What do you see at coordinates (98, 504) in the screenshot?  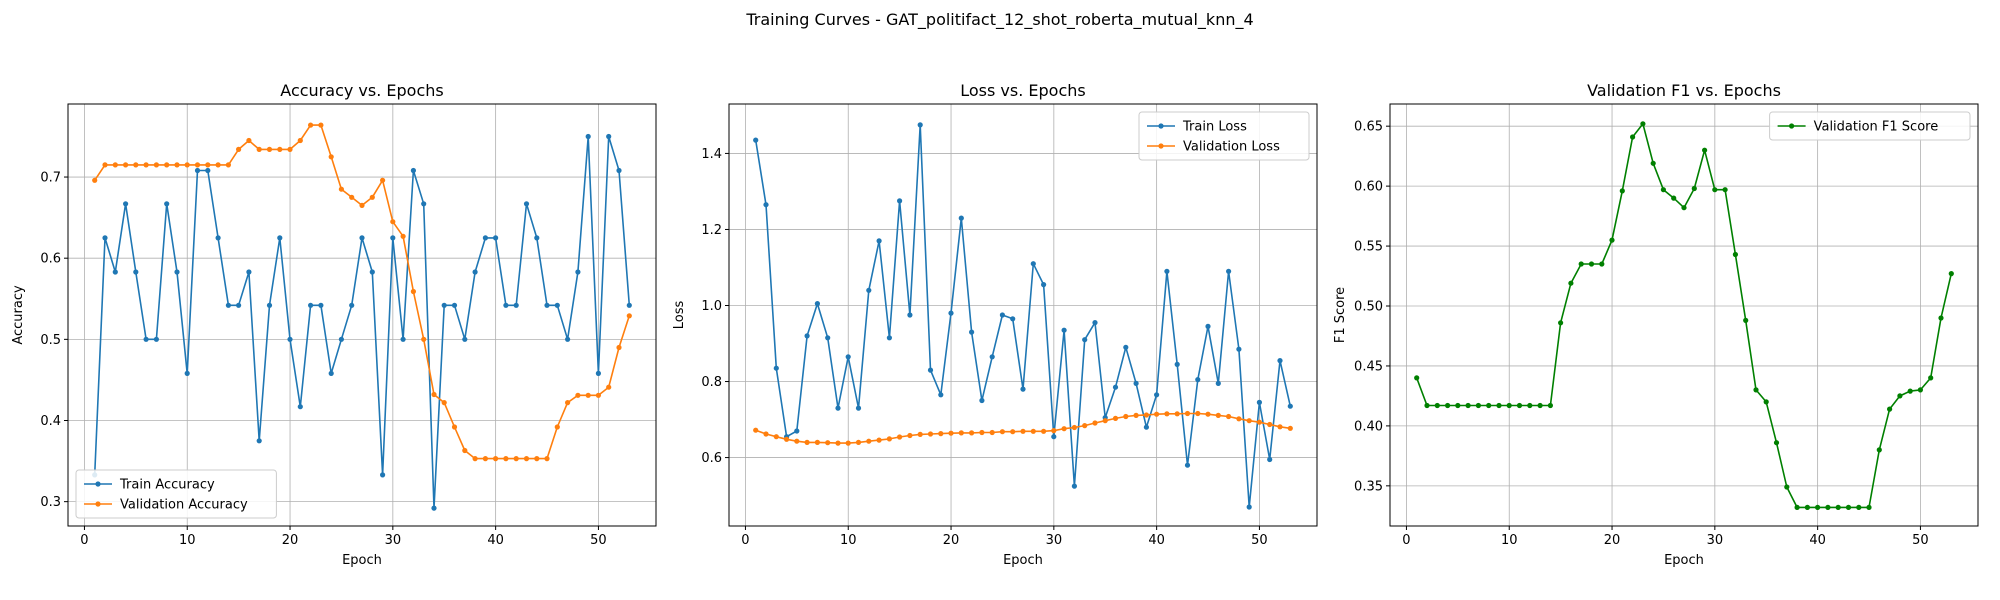 I see `legend-marker` at bounding box center [98, 504].